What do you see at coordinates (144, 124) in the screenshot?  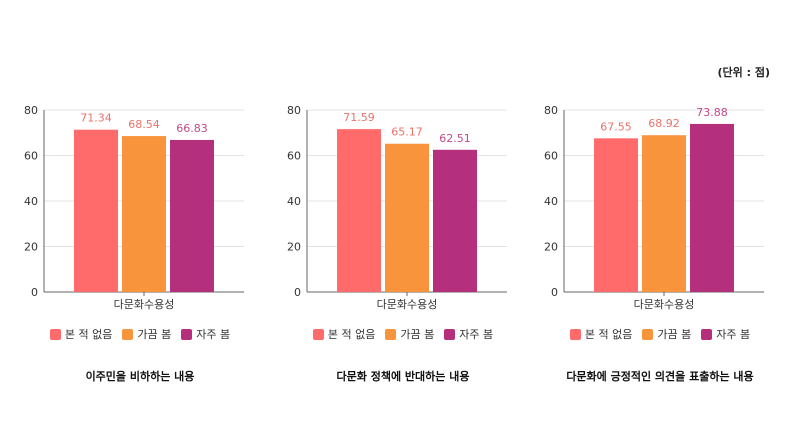 I see `bar-value-label: 68.54` at bounding box center [144, 124].